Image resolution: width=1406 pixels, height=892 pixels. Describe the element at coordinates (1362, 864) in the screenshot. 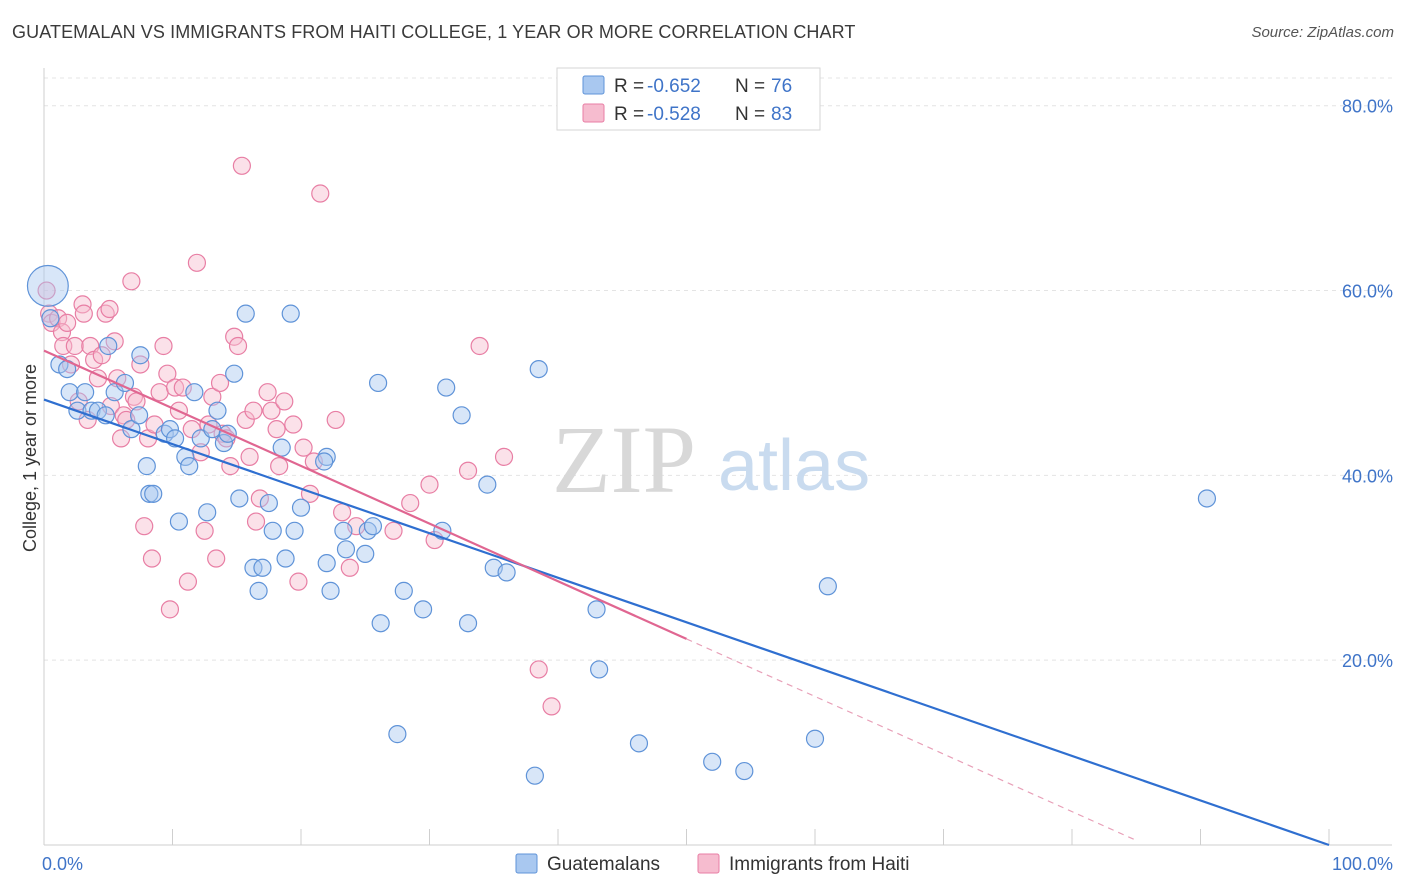

I see `x-tick-label-max: 100.0%` at that location.